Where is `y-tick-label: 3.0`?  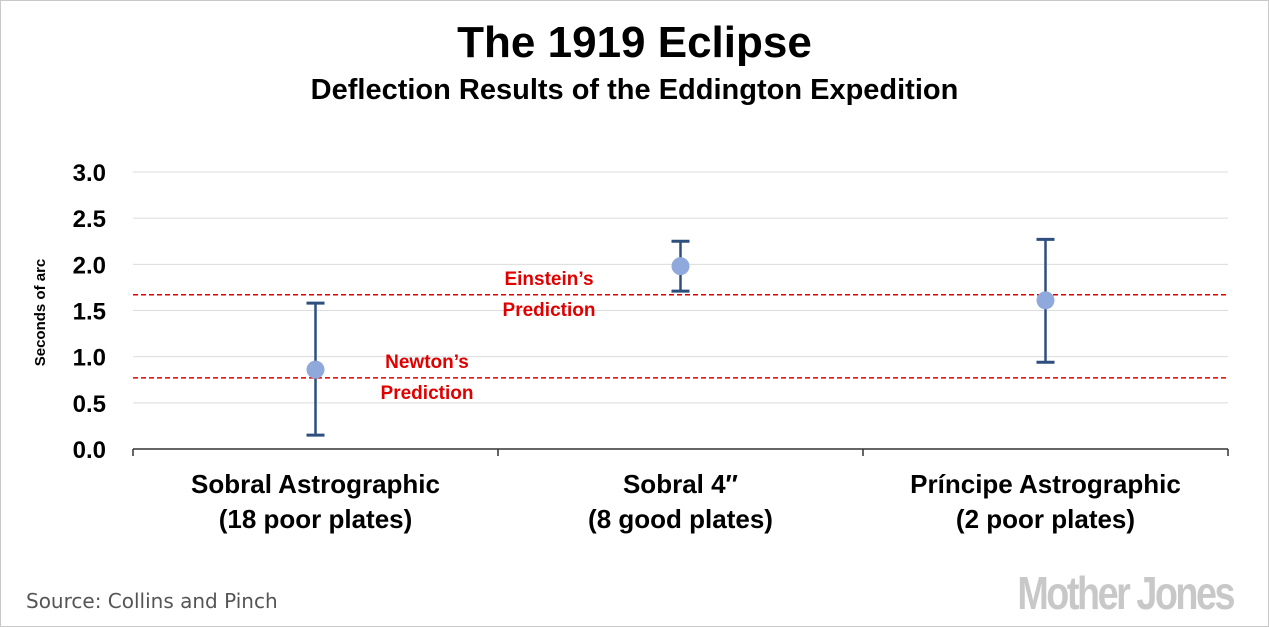 y-tick-label: 3.0 is located at coordinates (89, 173).